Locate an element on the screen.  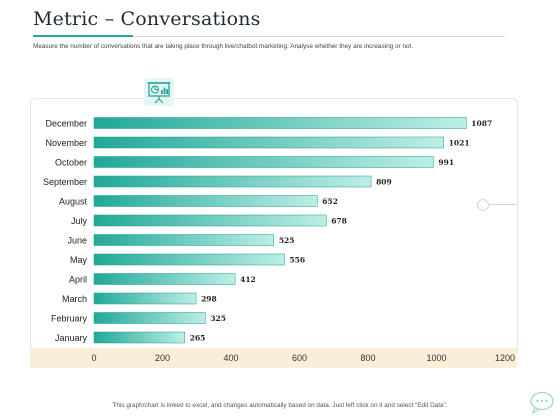
bar-april is located at coordinates (164, 279).